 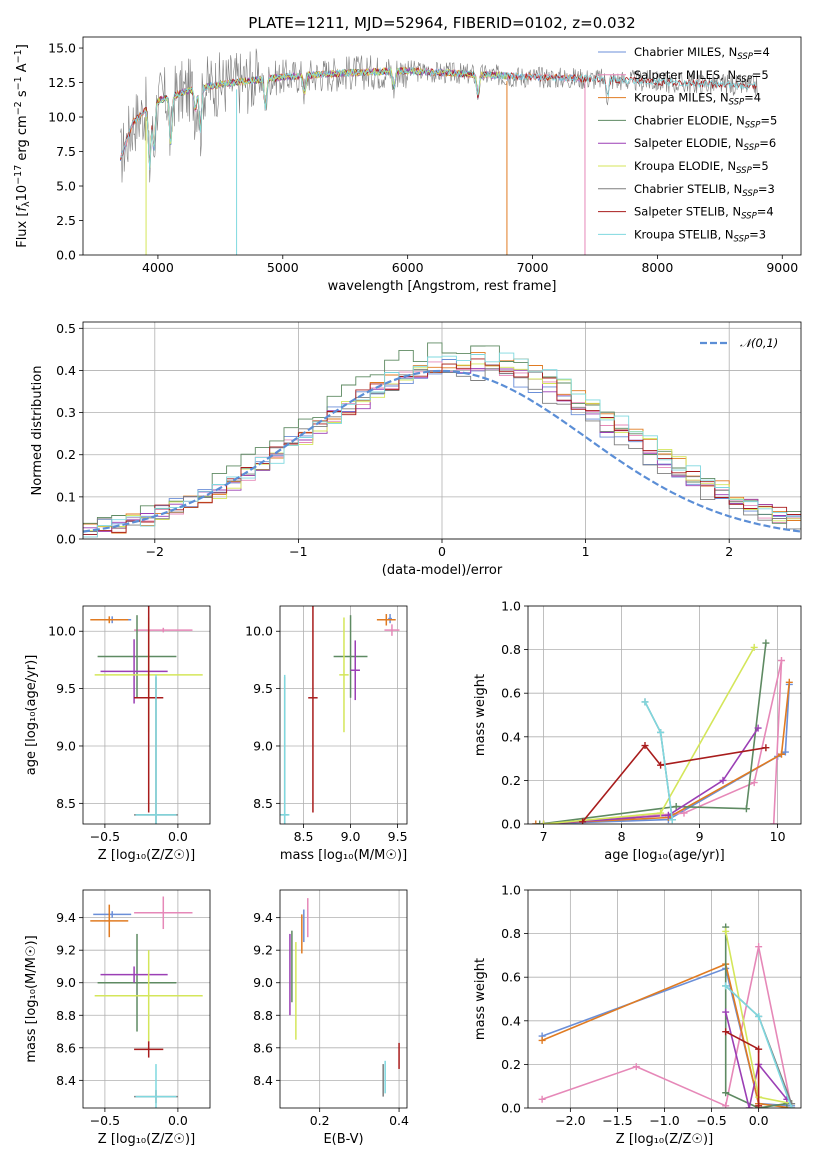 I want to click on x-tick-label: 5000, so click(x=283, y=267).